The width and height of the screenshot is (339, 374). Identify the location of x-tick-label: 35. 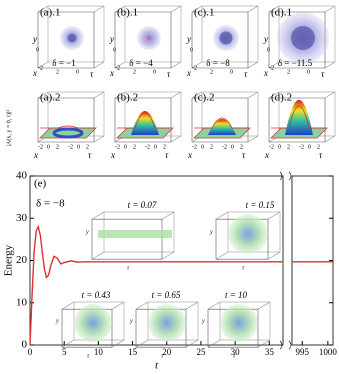
(270, 352).